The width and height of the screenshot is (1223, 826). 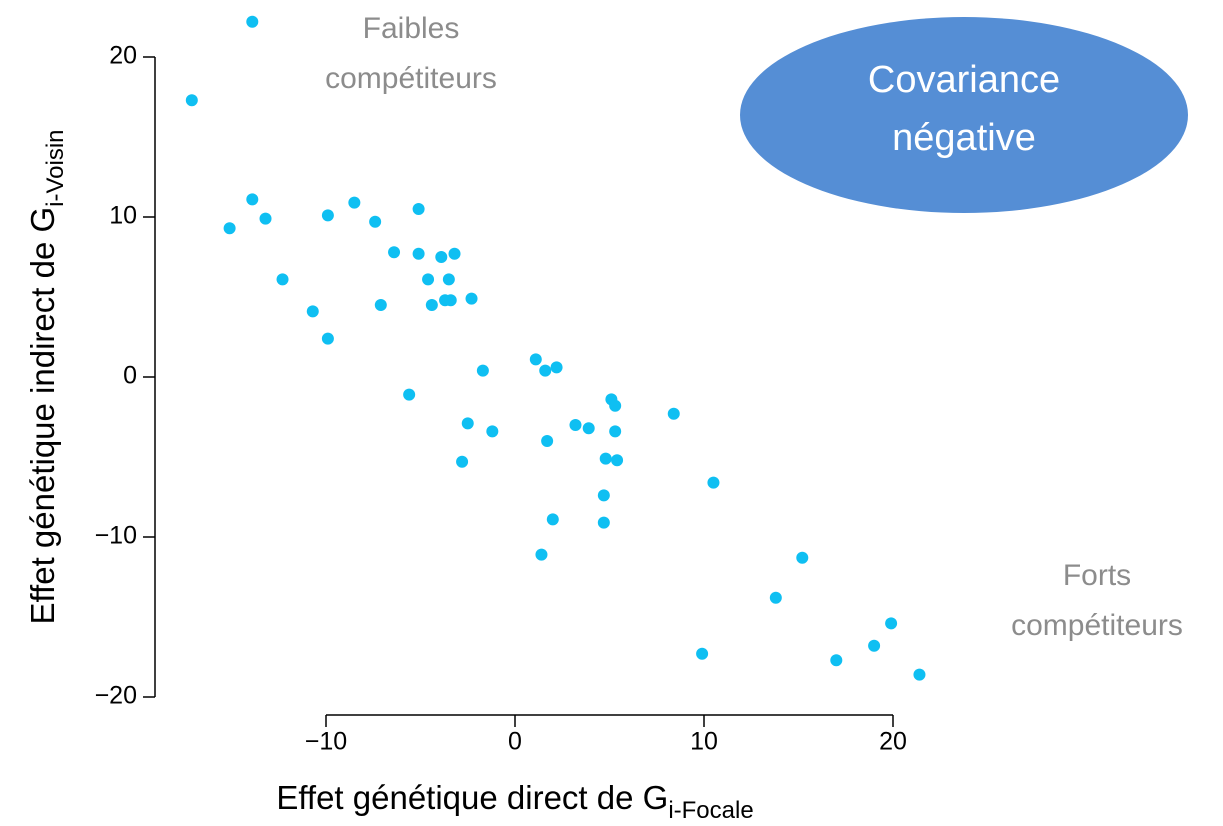 What do you see at coordinates (116, 536) in the screenshot?
I see `y-tick-label: −10` at bounding box center [116, 536].